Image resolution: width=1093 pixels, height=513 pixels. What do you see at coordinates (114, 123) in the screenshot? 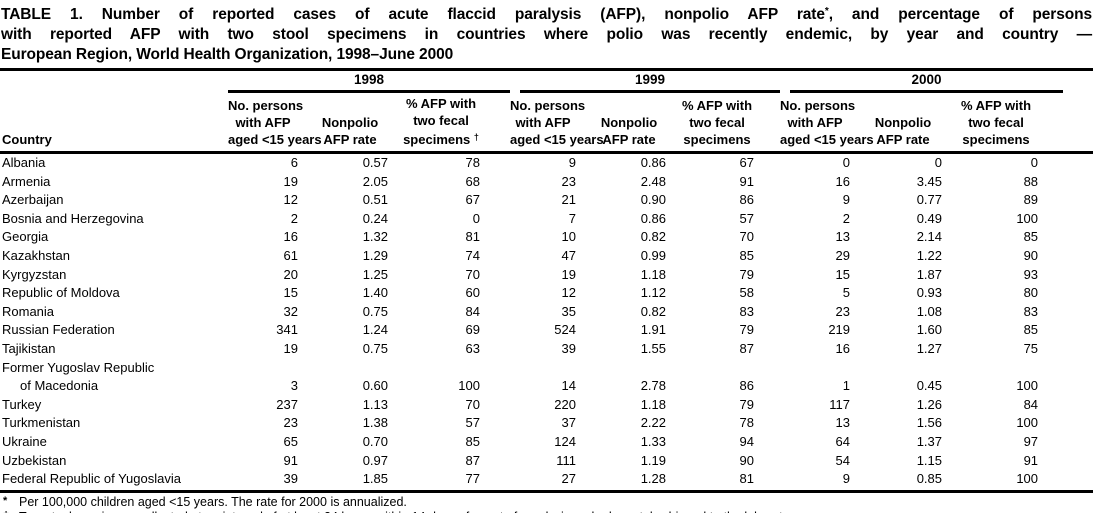
I see `country-column-header: Country` at bounding box center [114, 123].